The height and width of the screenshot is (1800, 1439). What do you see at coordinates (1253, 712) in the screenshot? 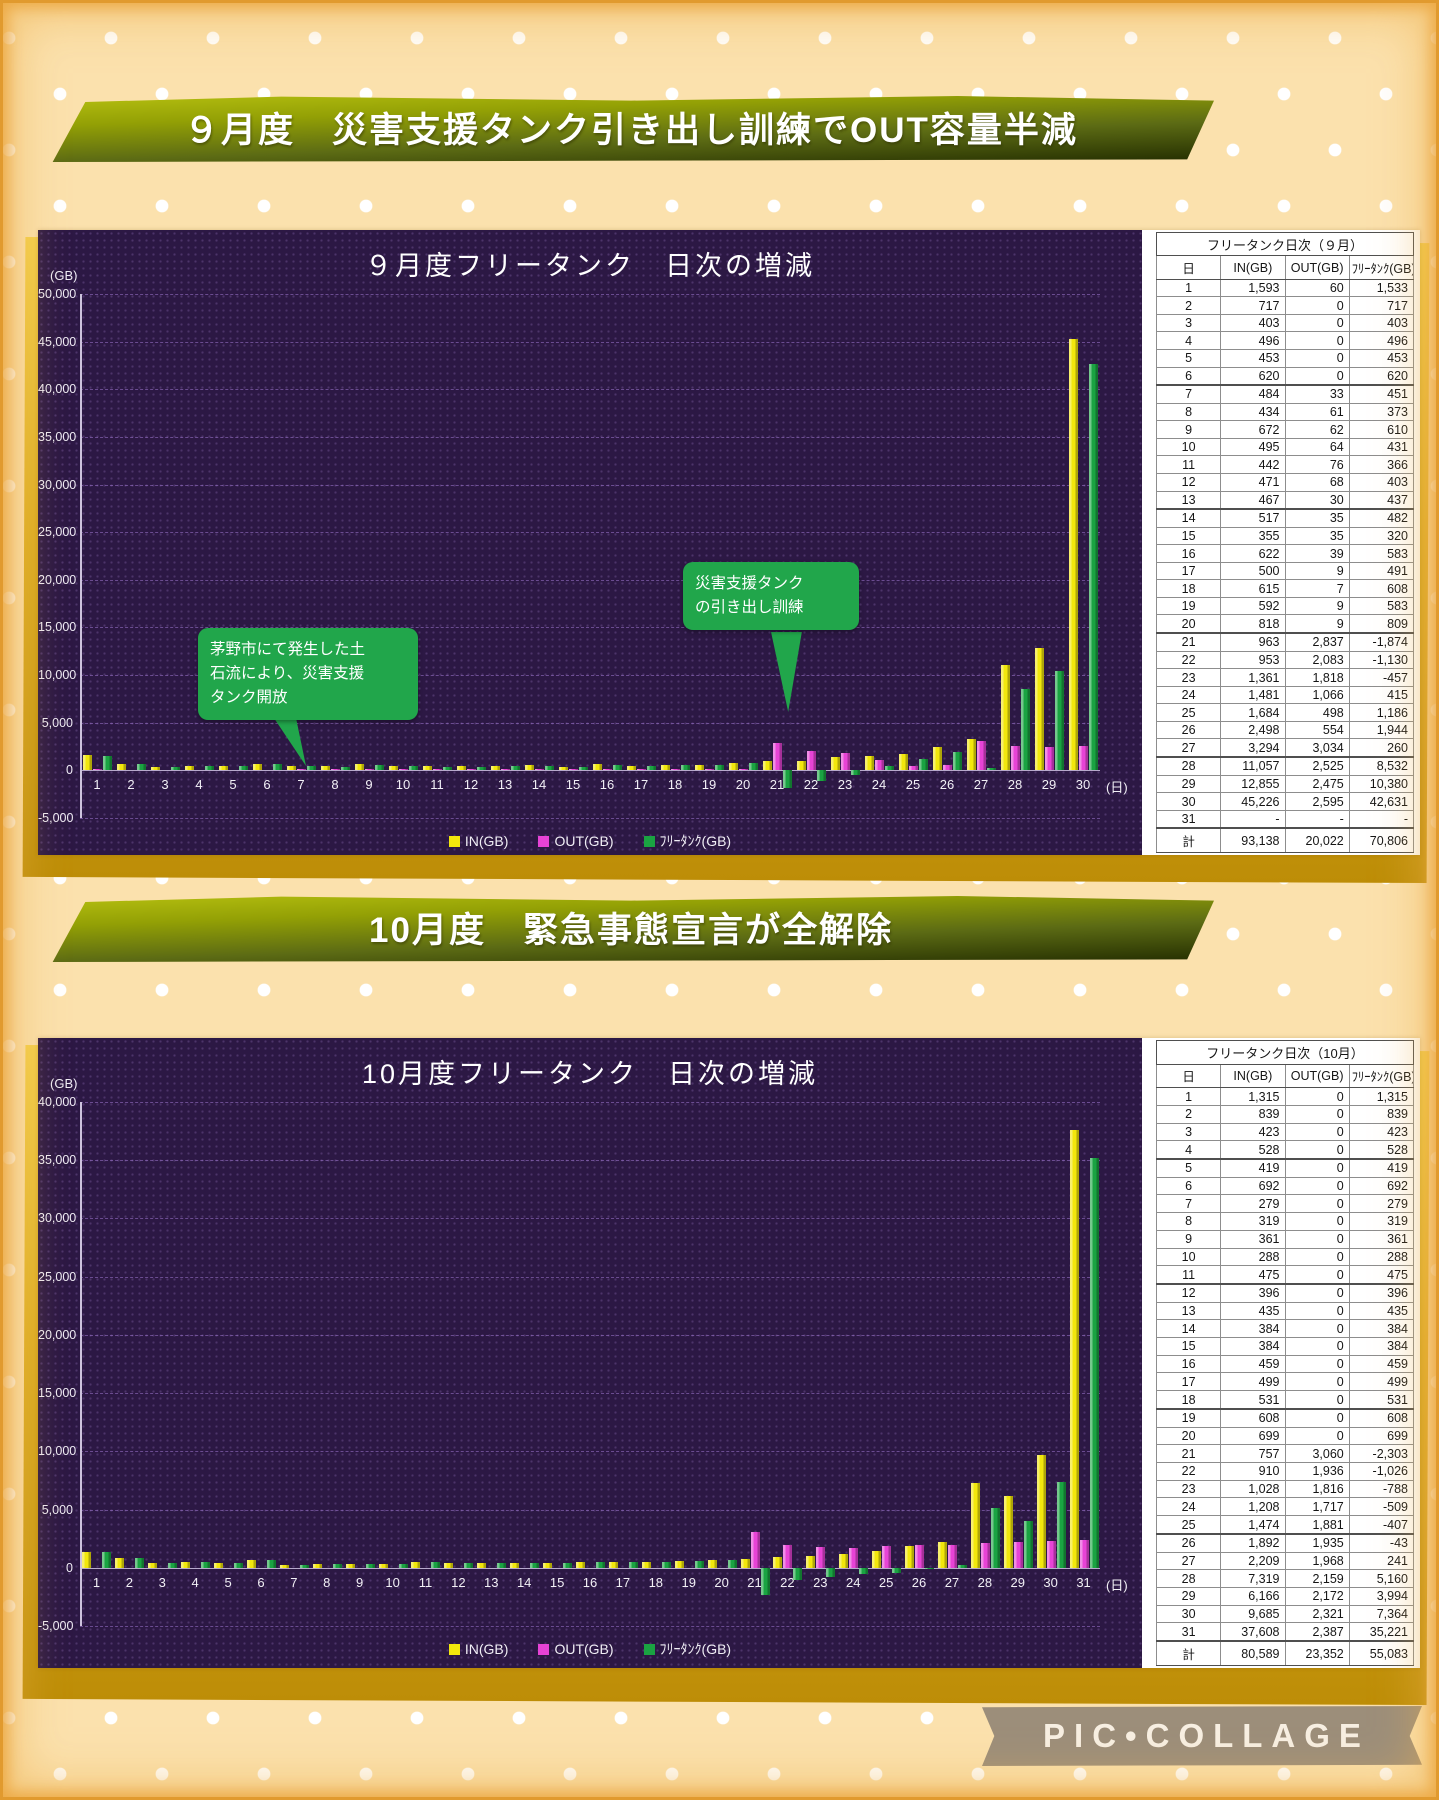
I see `value-cell-in: 1,684` at bounding box center [1253, 712].